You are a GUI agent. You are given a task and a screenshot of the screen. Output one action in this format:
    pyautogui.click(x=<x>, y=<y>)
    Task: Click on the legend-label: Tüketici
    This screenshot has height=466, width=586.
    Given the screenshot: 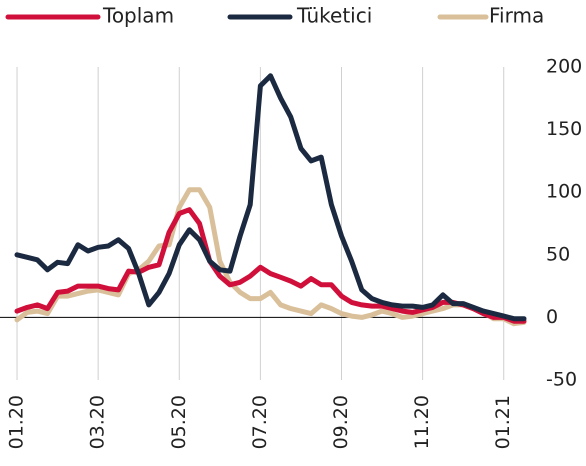 What is the action you would take?
    pyautogui.click(x=334, y=16)
    